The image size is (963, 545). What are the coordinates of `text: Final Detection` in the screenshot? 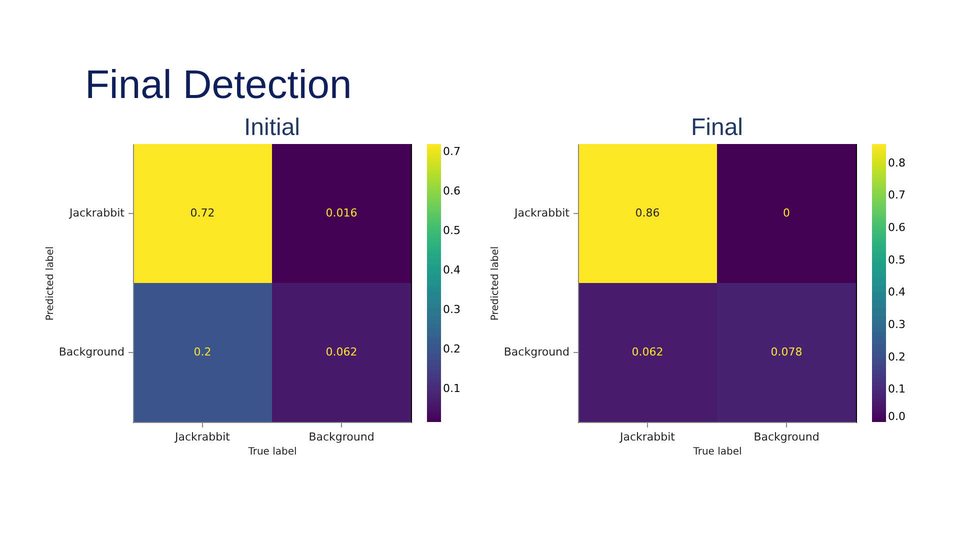 It's located at (219, 85).